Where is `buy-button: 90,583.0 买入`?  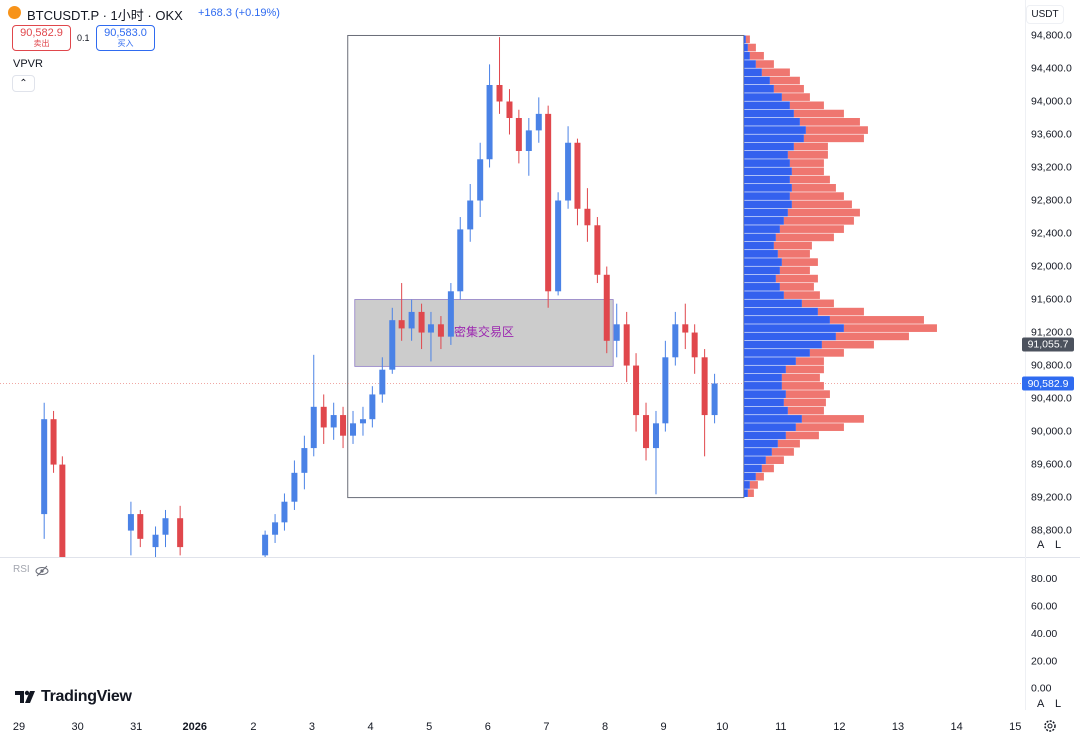 buy-button: 90,583.0 买入 is located at coordinates (125, 38).